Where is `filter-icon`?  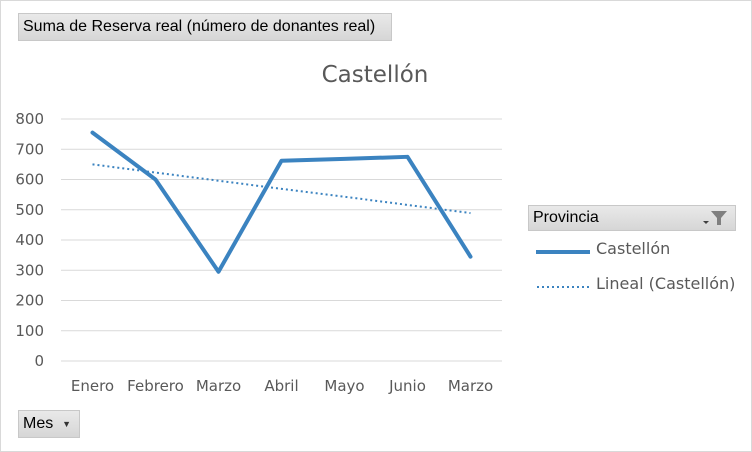
filter-icon is located at coordinates (716, 218).